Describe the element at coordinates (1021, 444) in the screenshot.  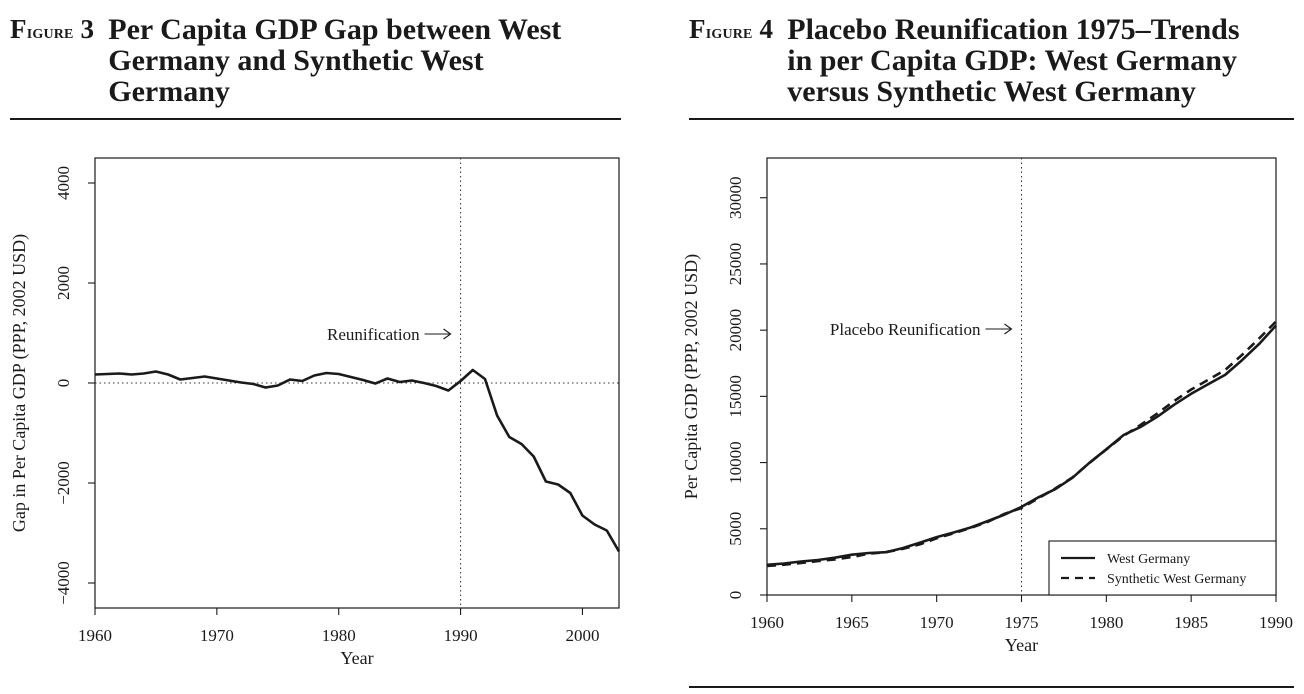
I see `fig4-series-line-synthetic-west-germany` at that location.